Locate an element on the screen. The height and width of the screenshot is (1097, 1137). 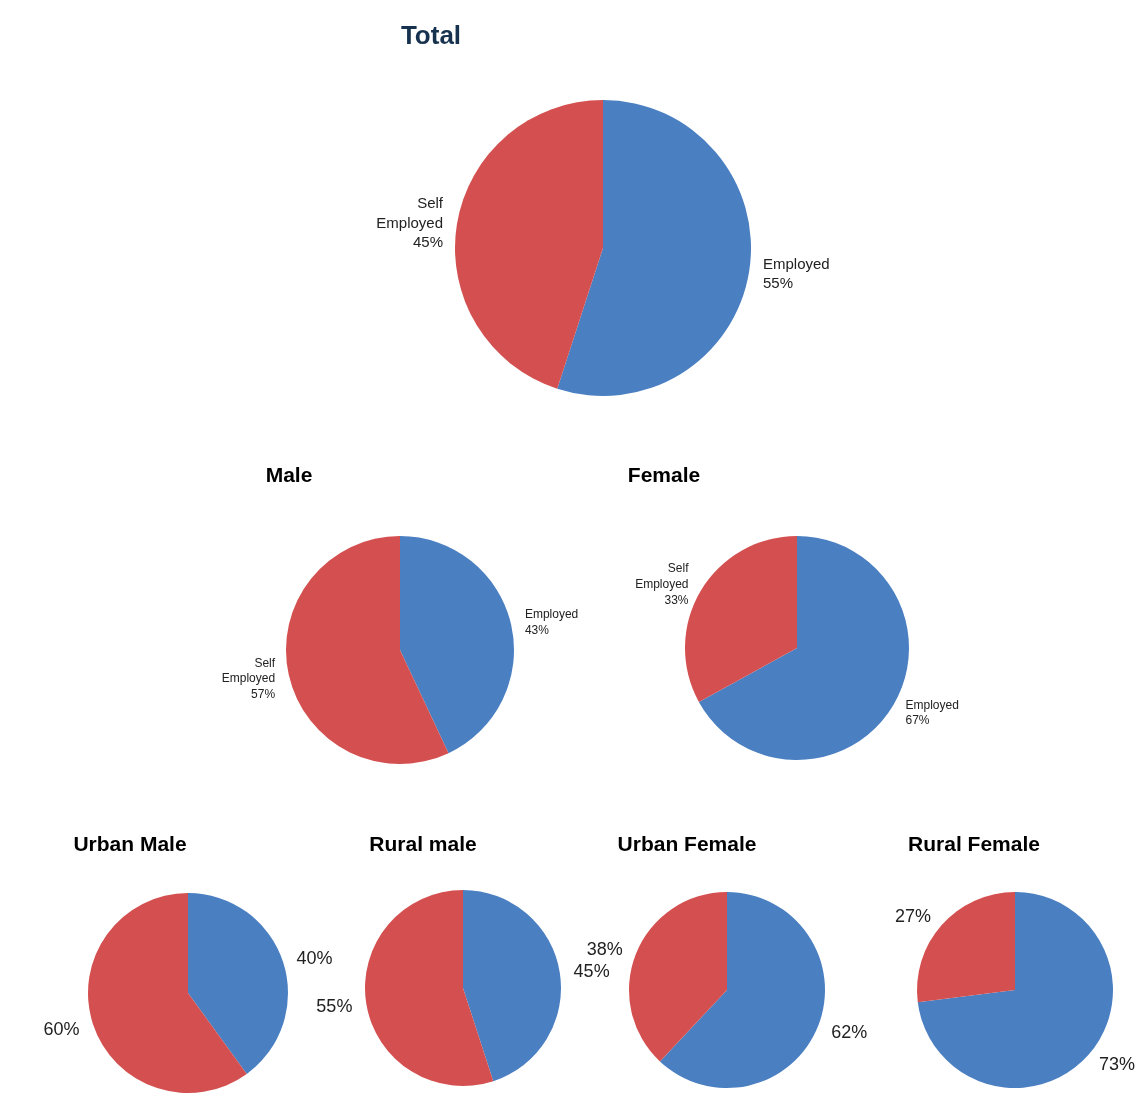
chart-title: Rural male is located at coordinates (423, 843).